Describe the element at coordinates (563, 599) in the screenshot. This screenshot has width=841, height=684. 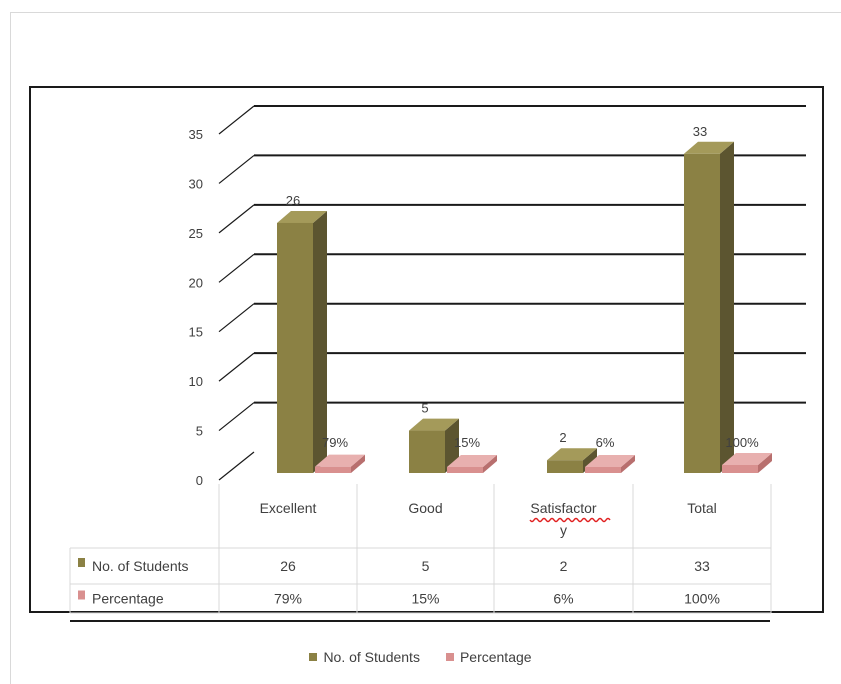
I see `table-cell-1-2: 6%` at that location.